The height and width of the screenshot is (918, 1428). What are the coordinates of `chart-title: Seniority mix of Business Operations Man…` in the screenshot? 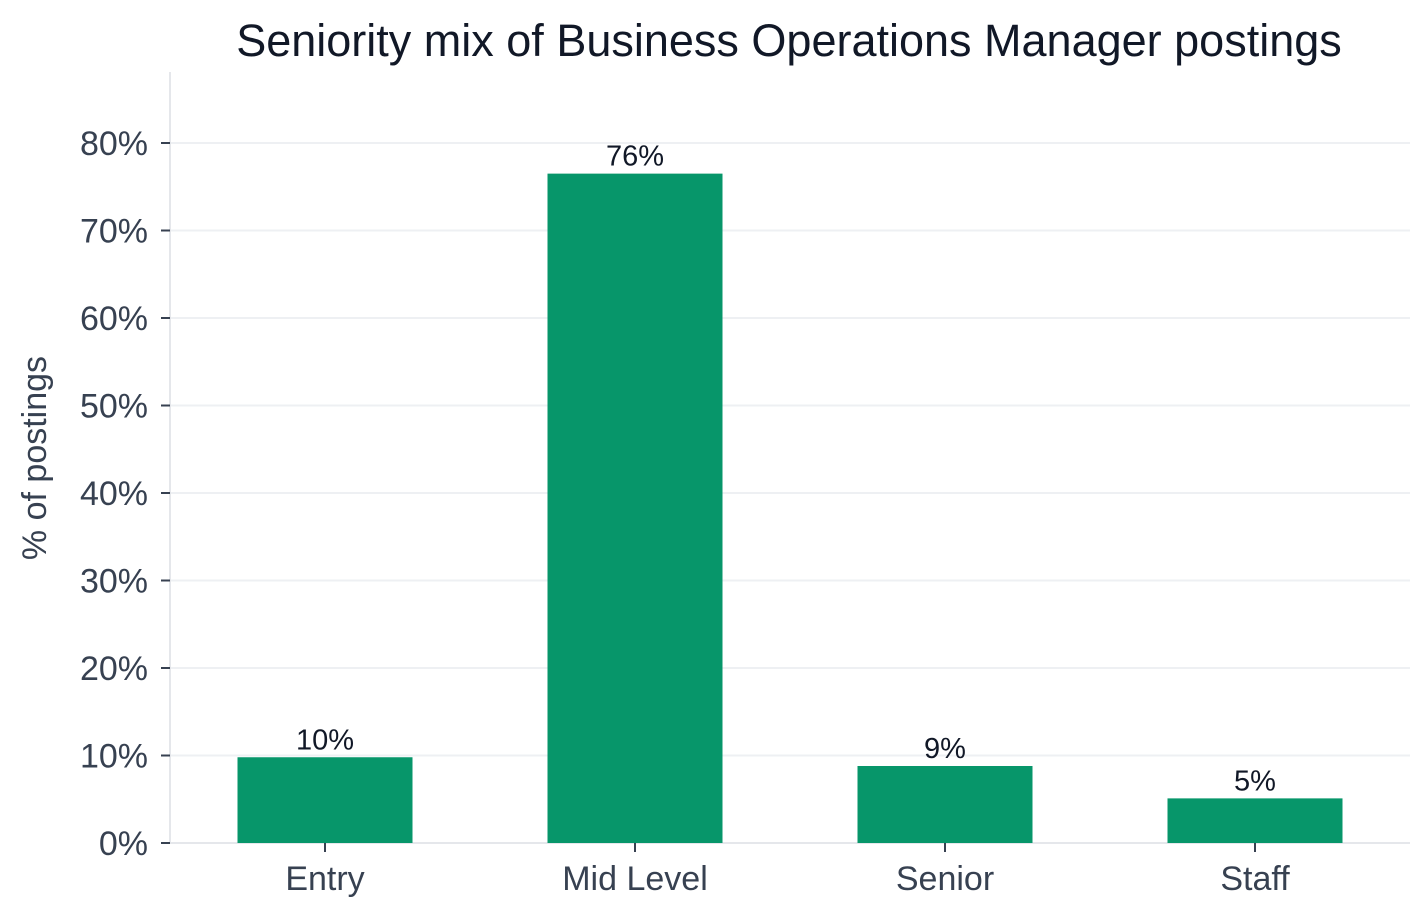 It's located at (789, 40).